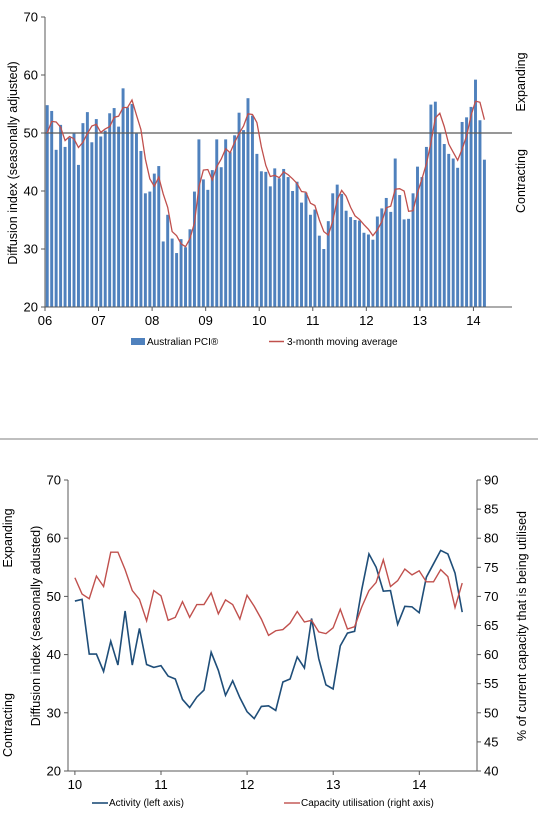  I want to click on activity-x-tick-label: 11, so click(161, 784).